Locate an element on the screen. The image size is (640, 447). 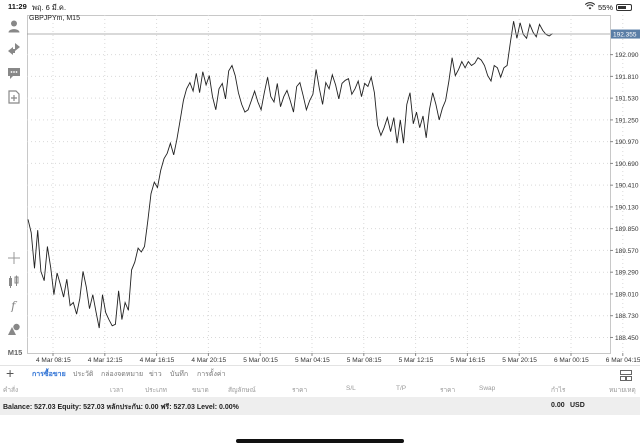
trade-button is located at coordinates (13, 48).